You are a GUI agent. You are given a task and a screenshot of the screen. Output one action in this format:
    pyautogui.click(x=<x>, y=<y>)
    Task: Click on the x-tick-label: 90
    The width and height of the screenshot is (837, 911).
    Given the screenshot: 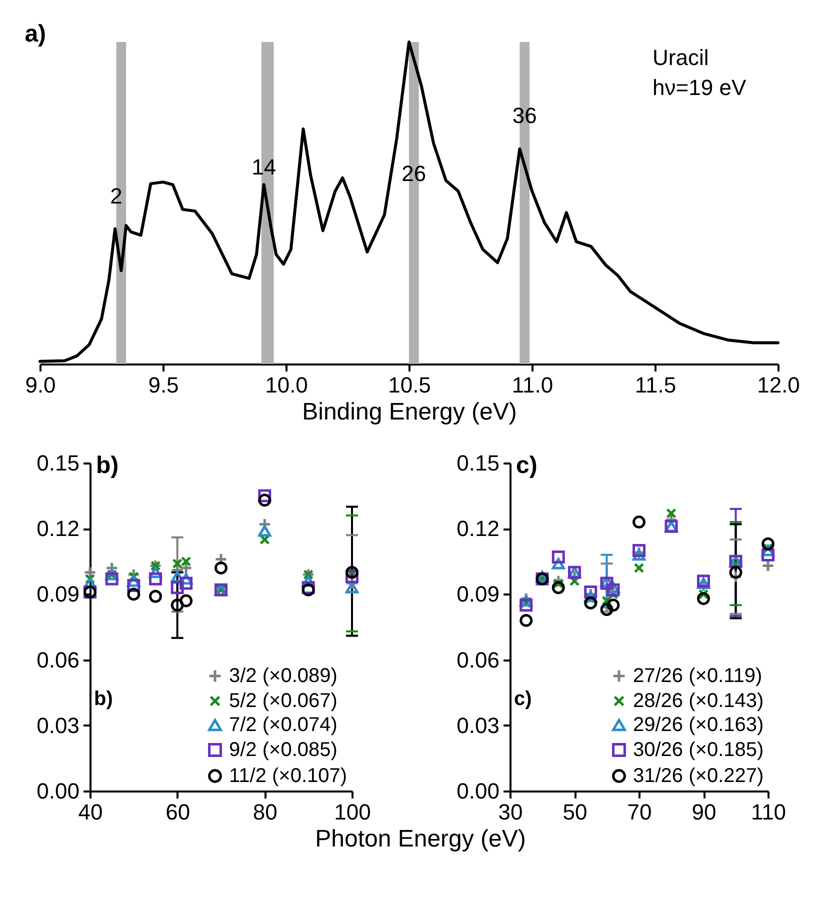 What is the action you would take?
    pyautogui.click(x=704, y=812)
    